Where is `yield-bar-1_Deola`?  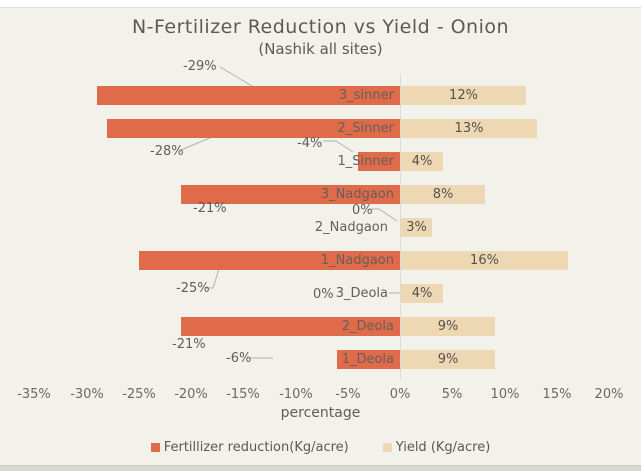
yield-bar-1_Deola is located at coordinates (448, 359).